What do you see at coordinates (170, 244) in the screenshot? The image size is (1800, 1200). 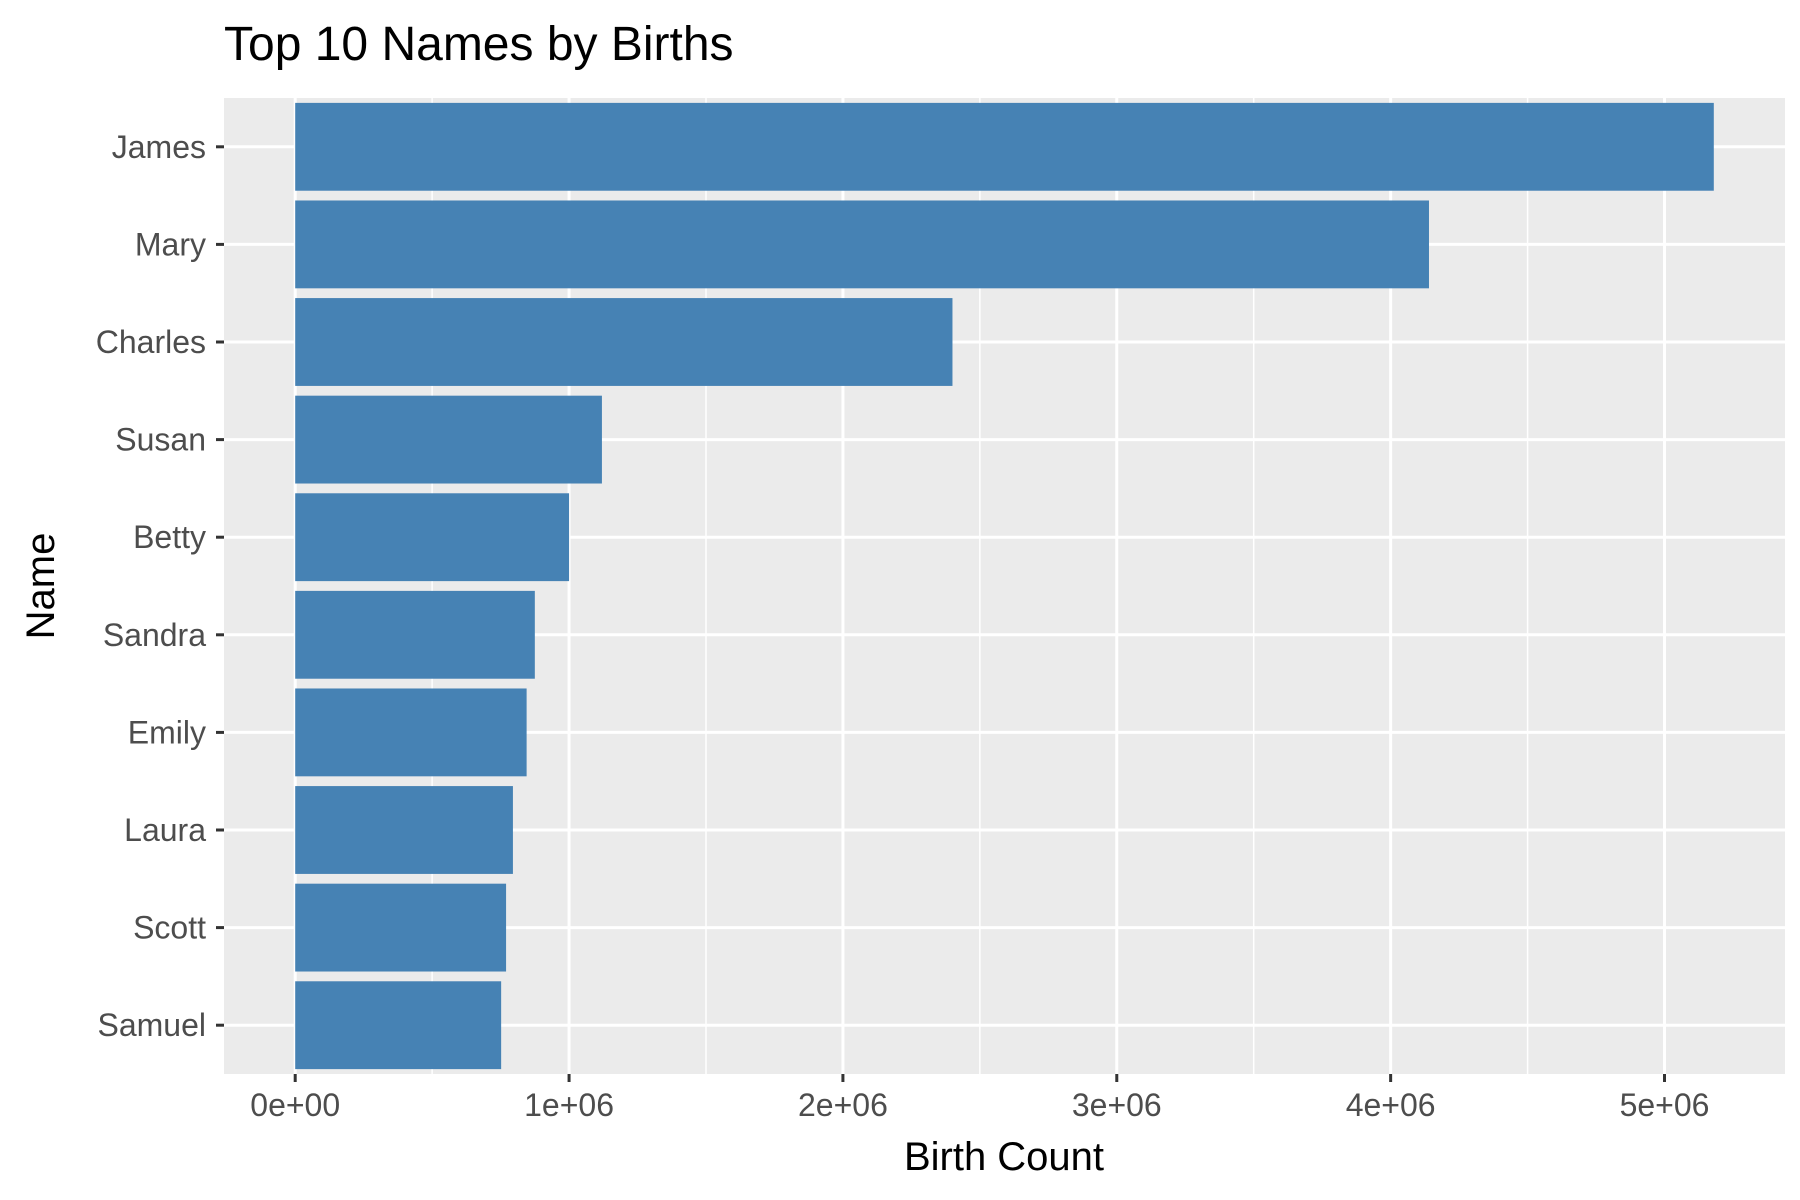 I see `y-tick-label: Mary` at bounding box center [170, 244].